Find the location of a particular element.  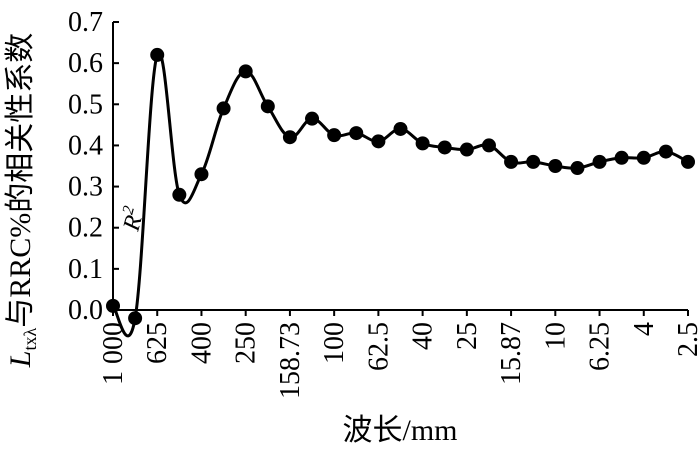

y-tick-label: 0.4 is located at coordinates (85, 145).